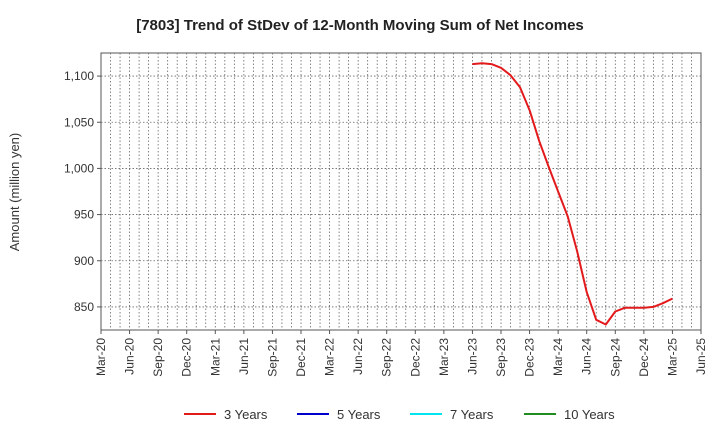 Image resolution: width=720 pixels, height=440 pixels. I want to click on y-tick-label: 850, so click(84, 307).